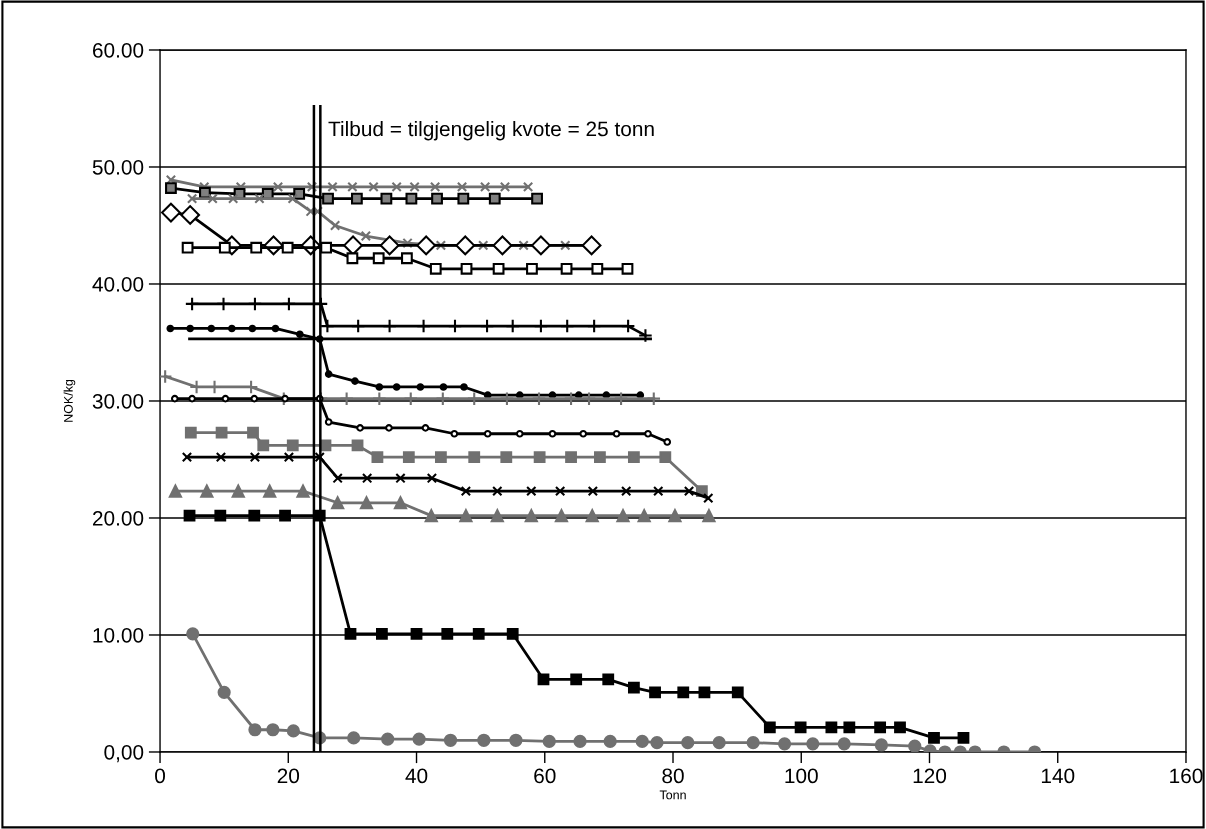 The image size is (1206, 829). What do you see at coordinates (288, 776) in the screenshot?
I see `x-tick-label: 20` at bounding box center [288, 776].